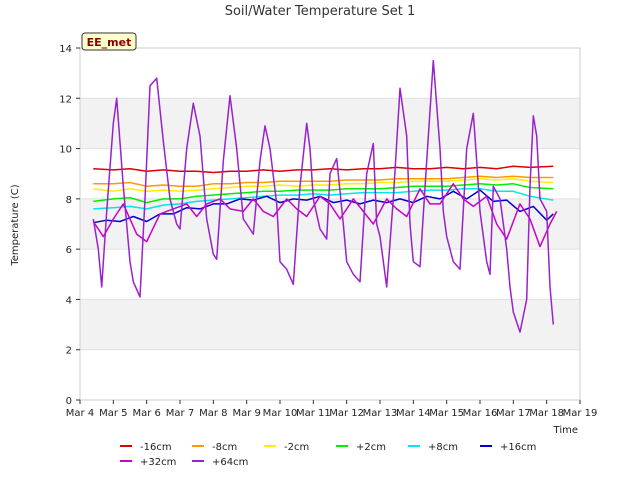 The width and height of the screenshot is (640, 480). What do you see at coordinates (65, 49) in the screenshot?
I see `y-tick-label: 14` at bounding box center [65, 49].